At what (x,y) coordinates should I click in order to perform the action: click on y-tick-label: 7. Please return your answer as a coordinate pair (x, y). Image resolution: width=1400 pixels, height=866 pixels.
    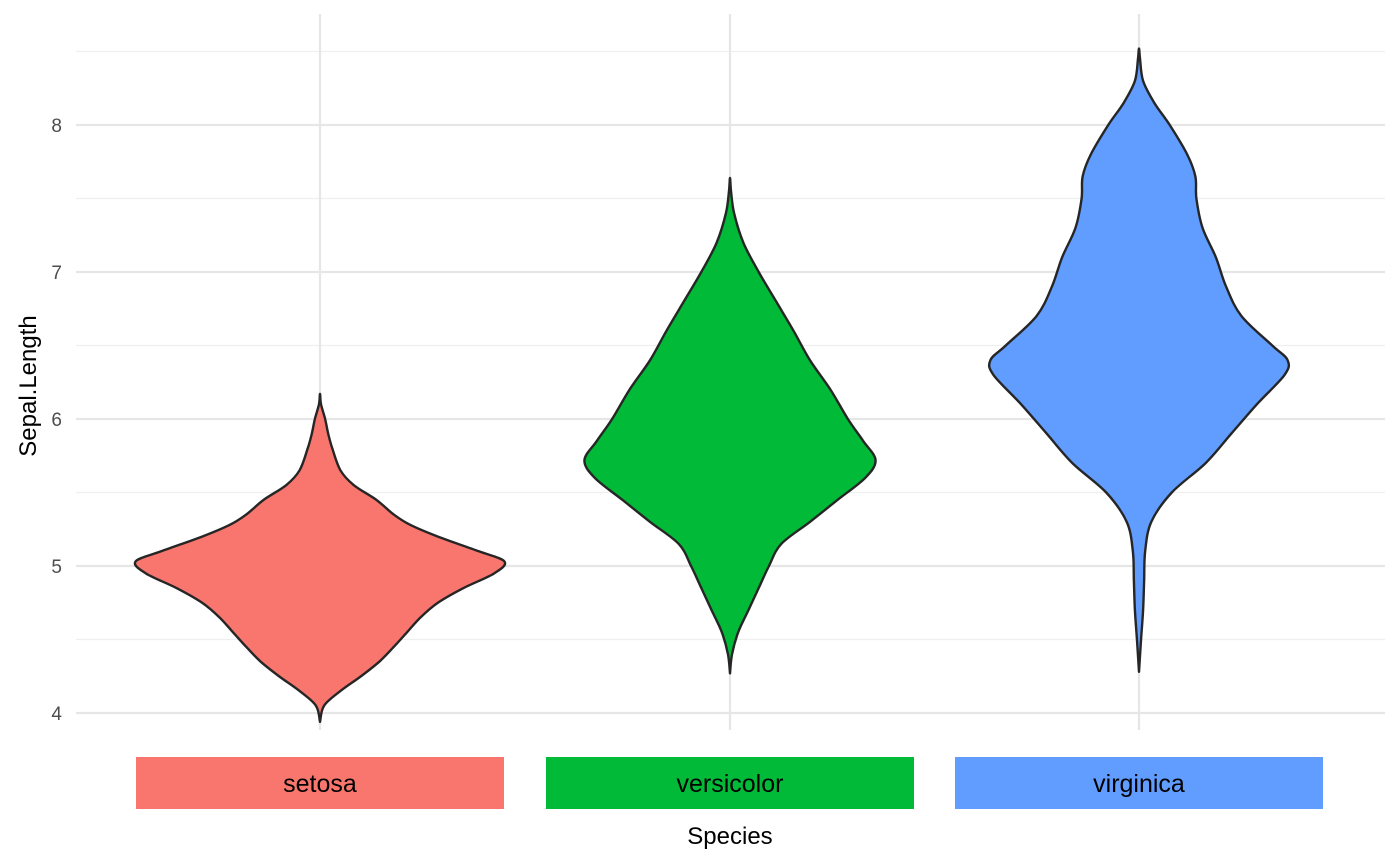
    Looking at the image, I should click on (56, 273).